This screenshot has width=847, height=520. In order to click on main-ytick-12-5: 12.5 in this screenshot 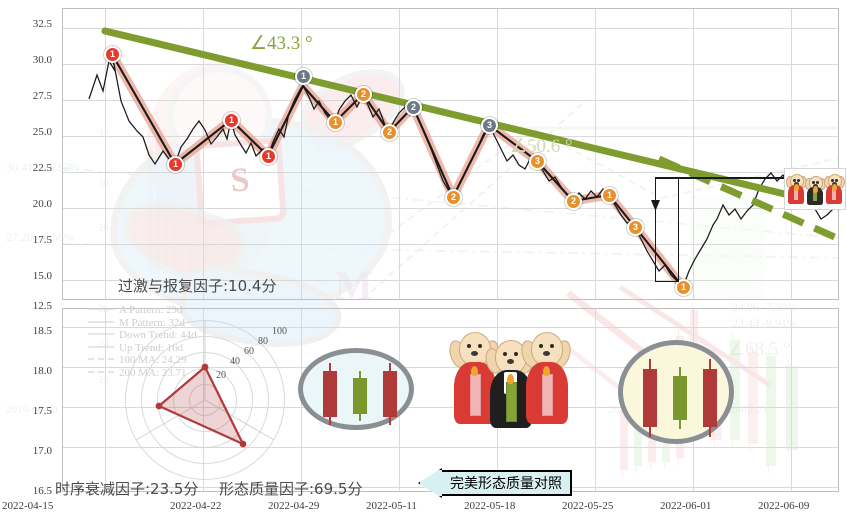, I will do `click(42, 306)`.